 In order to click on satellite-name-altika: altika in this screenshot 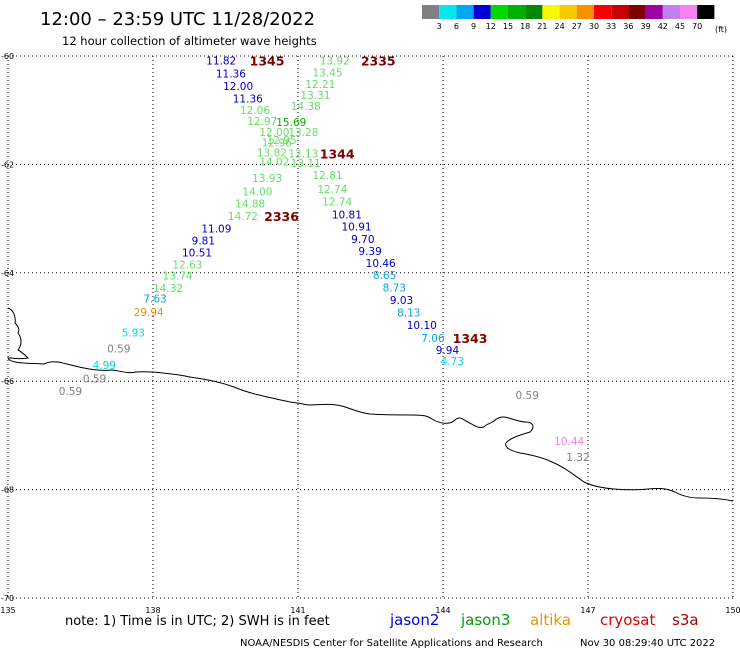, I will do `click(550, 620)`.